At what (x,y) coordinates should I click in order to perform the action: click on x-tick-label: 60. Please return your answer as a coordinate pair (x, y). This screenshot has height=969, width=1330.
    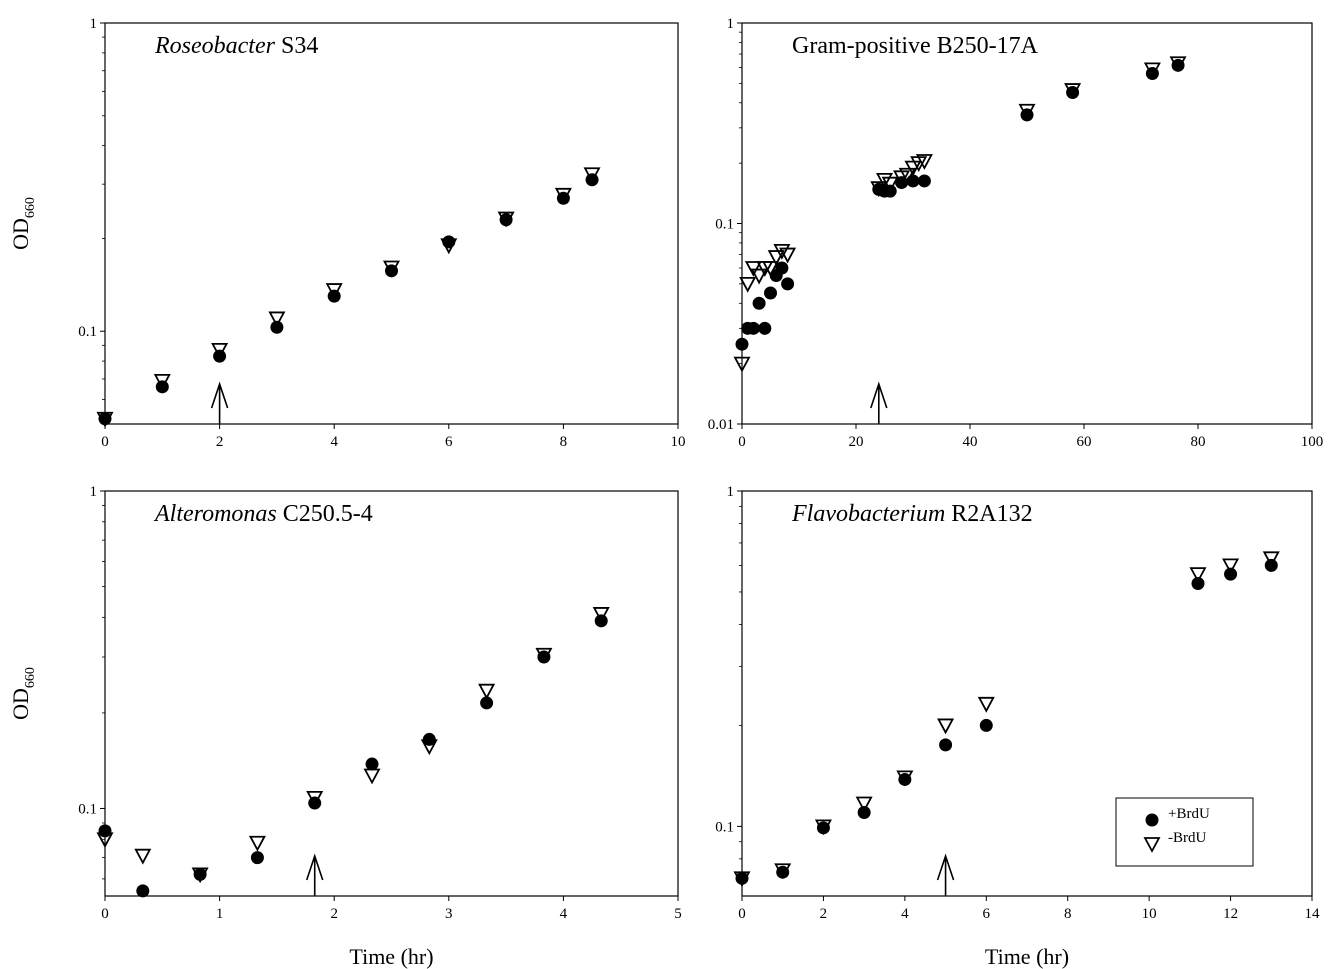
    Looking at the image, I should click on (1084, 442).